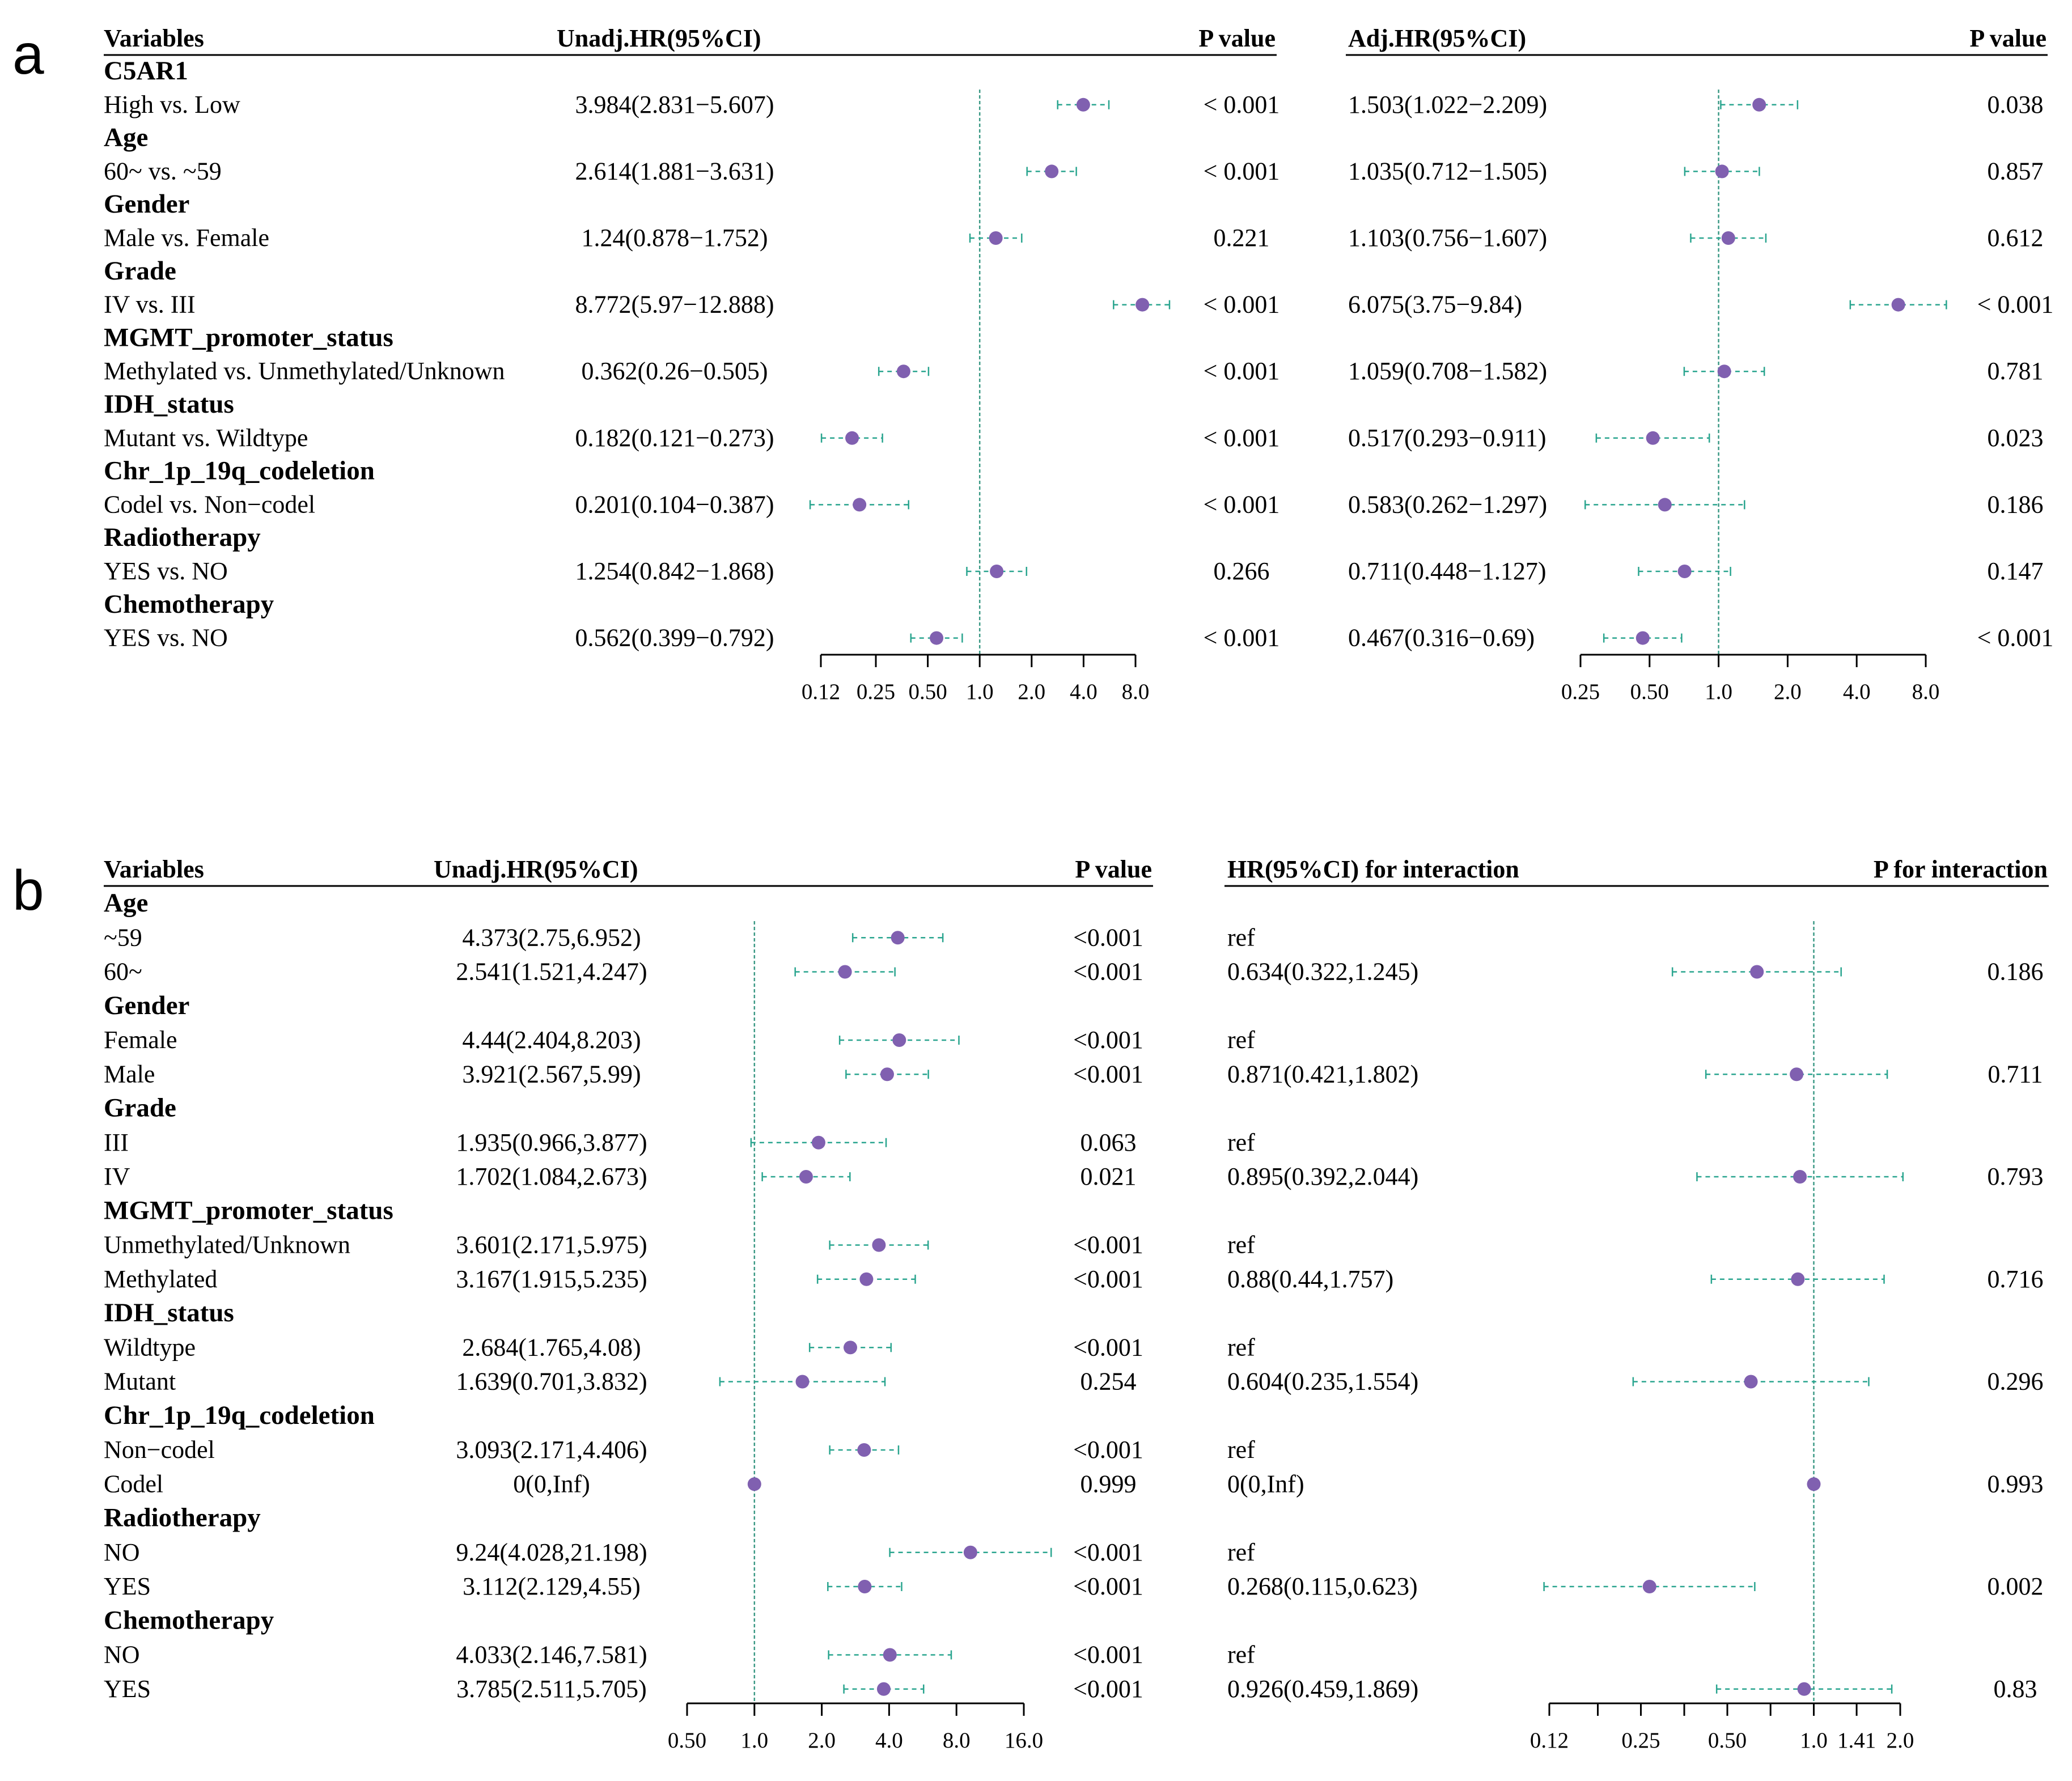 This screenshot has height=1781, width=2072. Describe the element at coordinates (2016, 171) in the screenshot. I see `adj-p-value: 0.857` at that location.